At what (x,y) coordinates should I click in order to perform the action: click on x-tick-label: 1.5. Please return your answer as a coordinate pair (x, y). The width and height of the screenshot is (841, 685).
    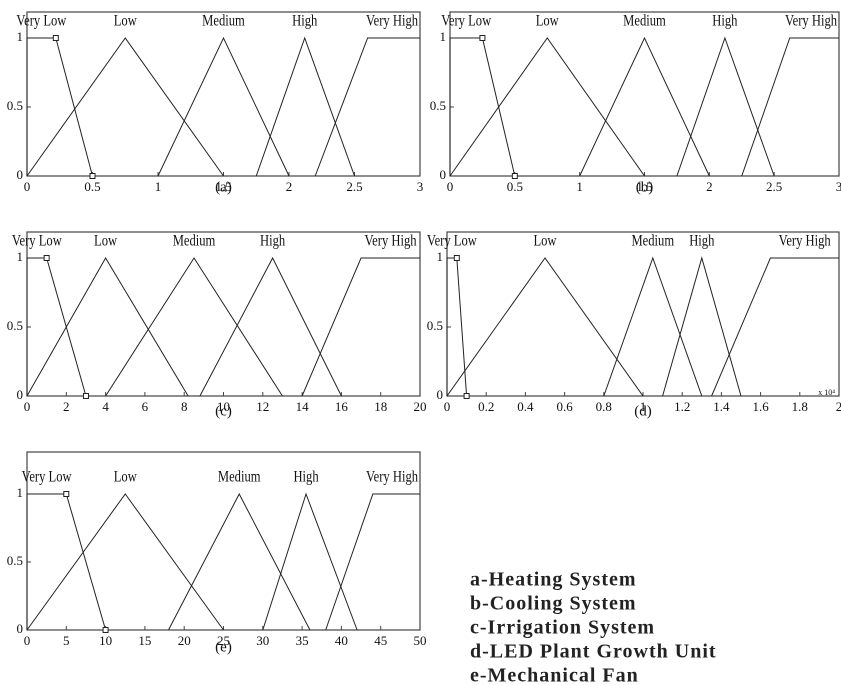
    Looking at the image, I should click on (223, 186).